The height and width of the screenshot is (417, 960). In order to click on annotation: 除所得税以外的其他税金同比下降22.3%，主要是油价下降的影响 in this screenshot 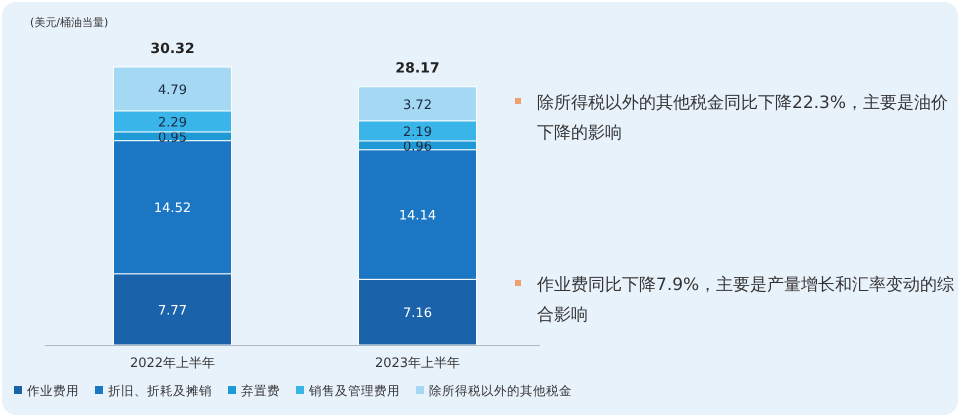, I will do `click(743, 118)`.